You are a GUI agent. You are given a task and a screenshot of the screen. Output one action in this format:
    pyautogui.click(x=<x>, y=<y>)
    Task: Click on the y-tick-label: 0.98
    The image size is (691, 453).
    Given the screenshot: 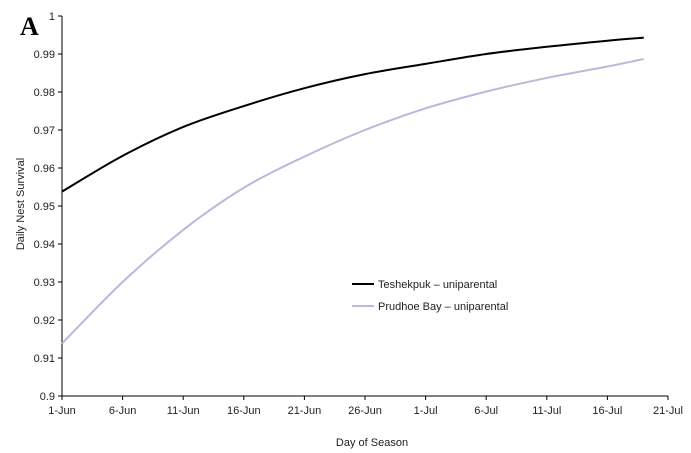 What is the action you would take?
    pyautogui.click(x=44, y=93)
    